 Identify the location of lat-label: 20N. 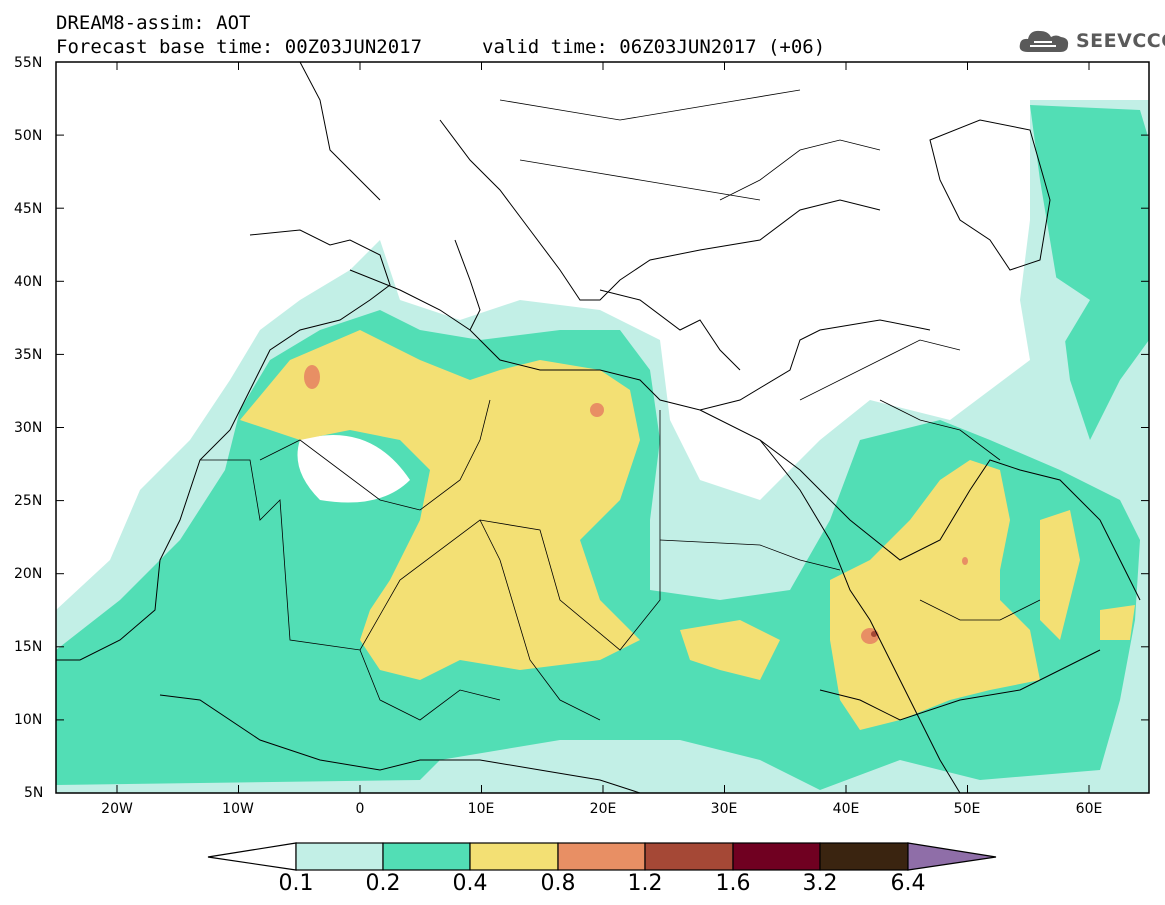
(28, 574).